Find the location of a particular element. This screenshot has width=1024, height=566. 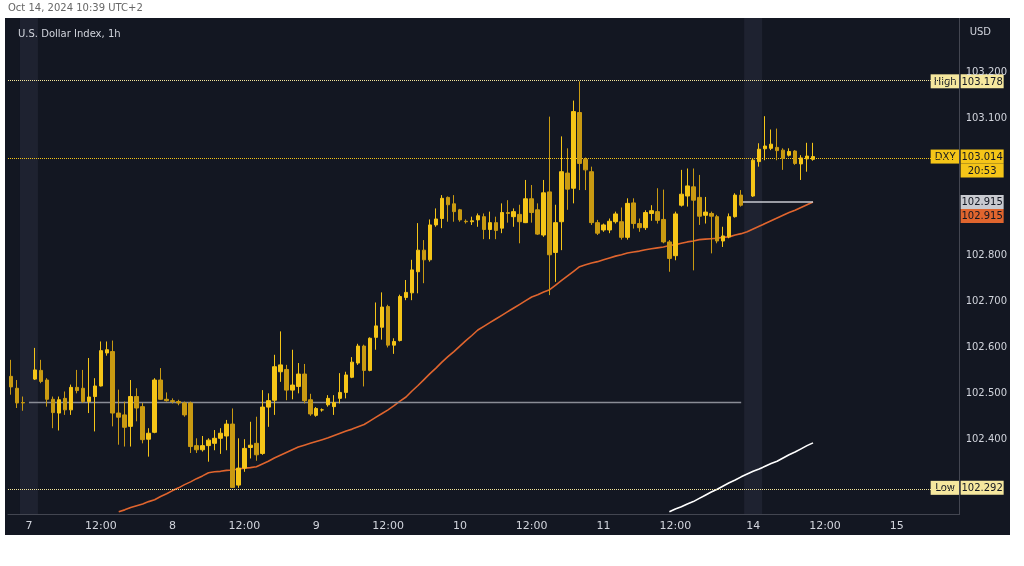

x-tick-label: 10 is located at coordinates (459, 525).